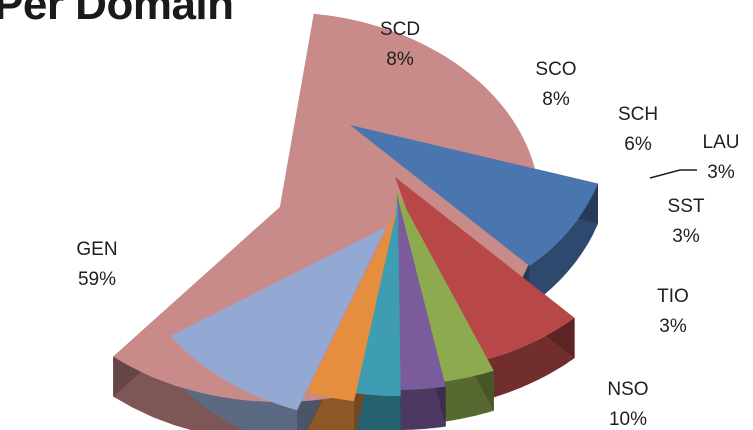  I want to click on pie-slice-tio, so click(351, 305).